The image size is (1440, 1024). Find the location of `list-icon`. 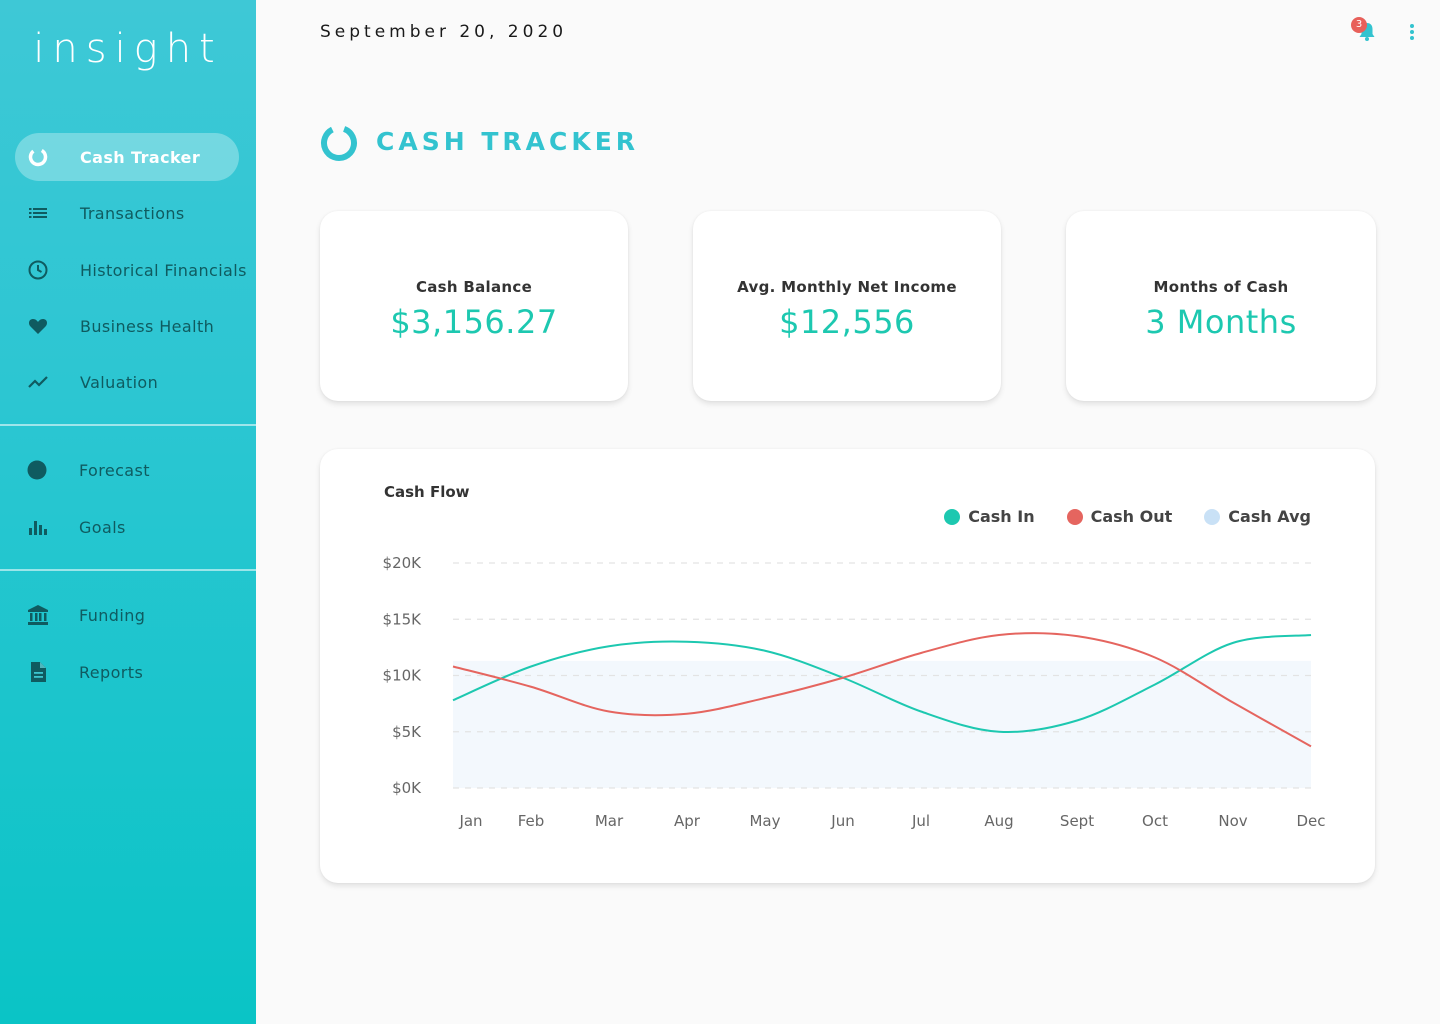

list-icon is located at coordinates (38, 213).